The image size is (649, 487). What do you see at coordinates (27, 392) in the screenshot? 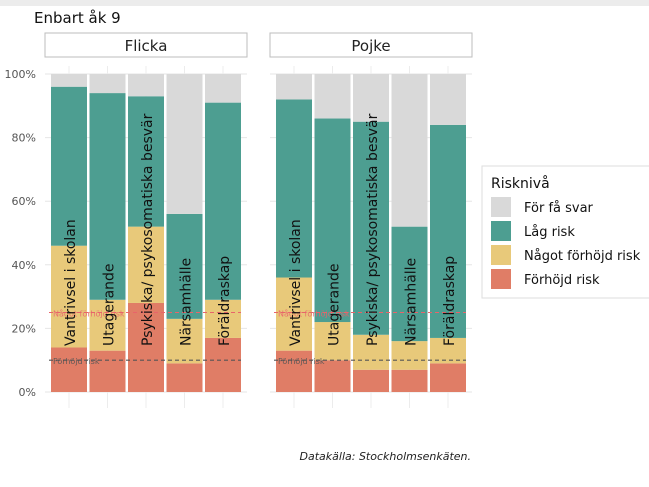
I see `y-tick-label: 0%` at bounding box center [27, 392].